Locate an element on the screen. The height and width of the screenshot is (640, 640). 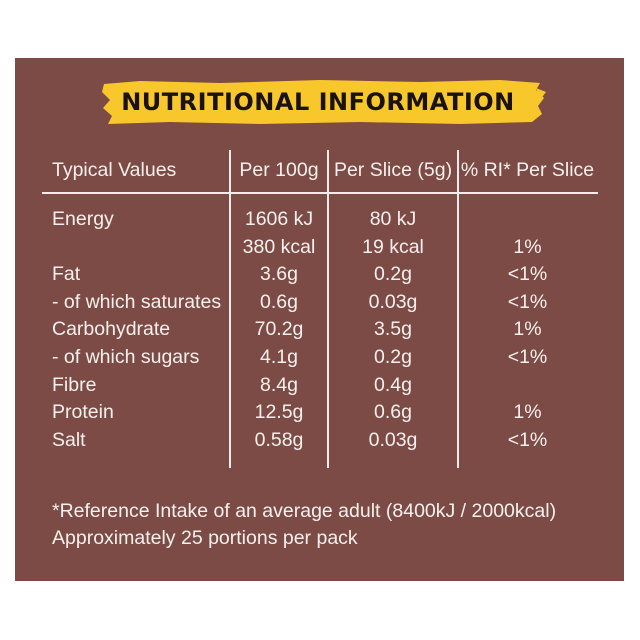
per-slice-value: 3.5g is located at coordinates (393, 329).